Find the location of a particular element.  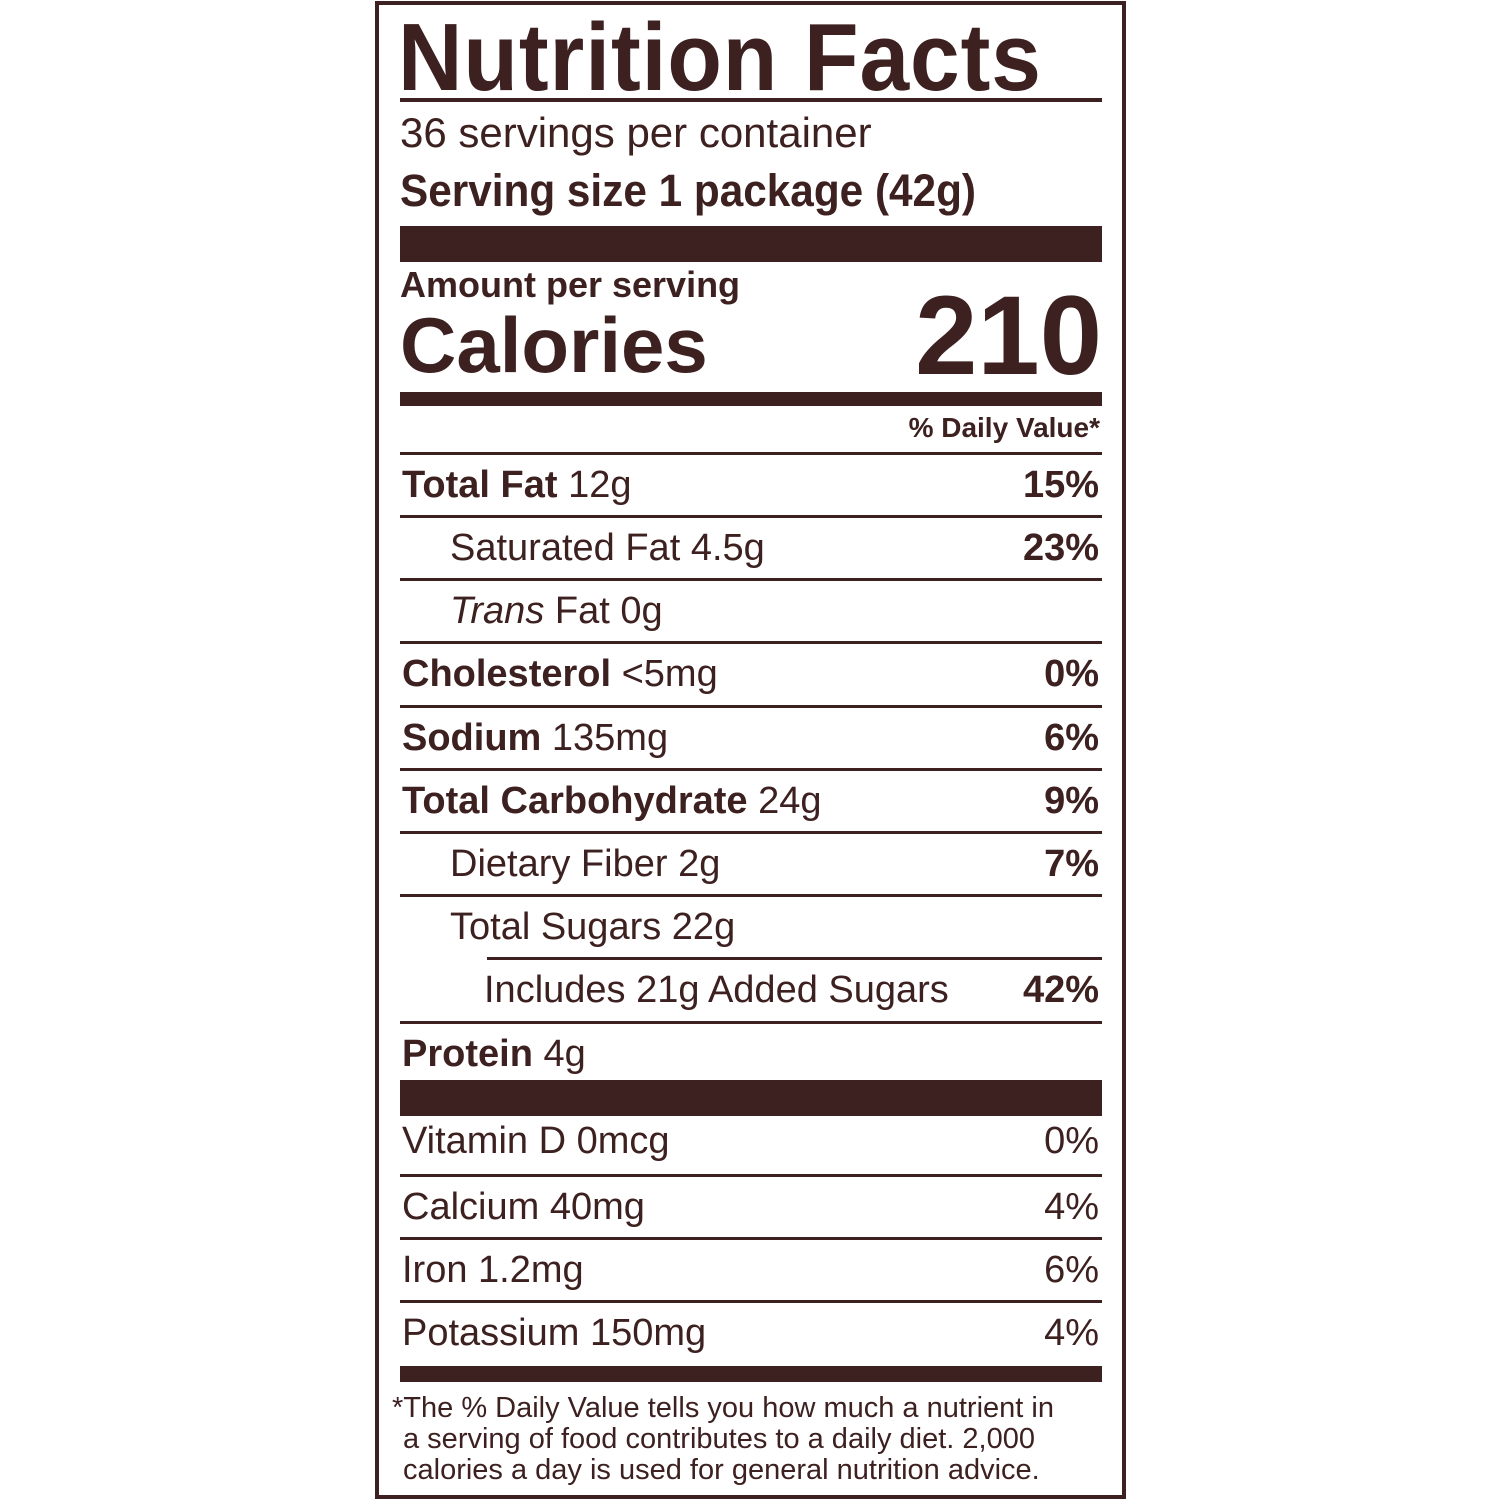

nutrient-name: Cholesterol <5mg is located at coordinates (560, 674).